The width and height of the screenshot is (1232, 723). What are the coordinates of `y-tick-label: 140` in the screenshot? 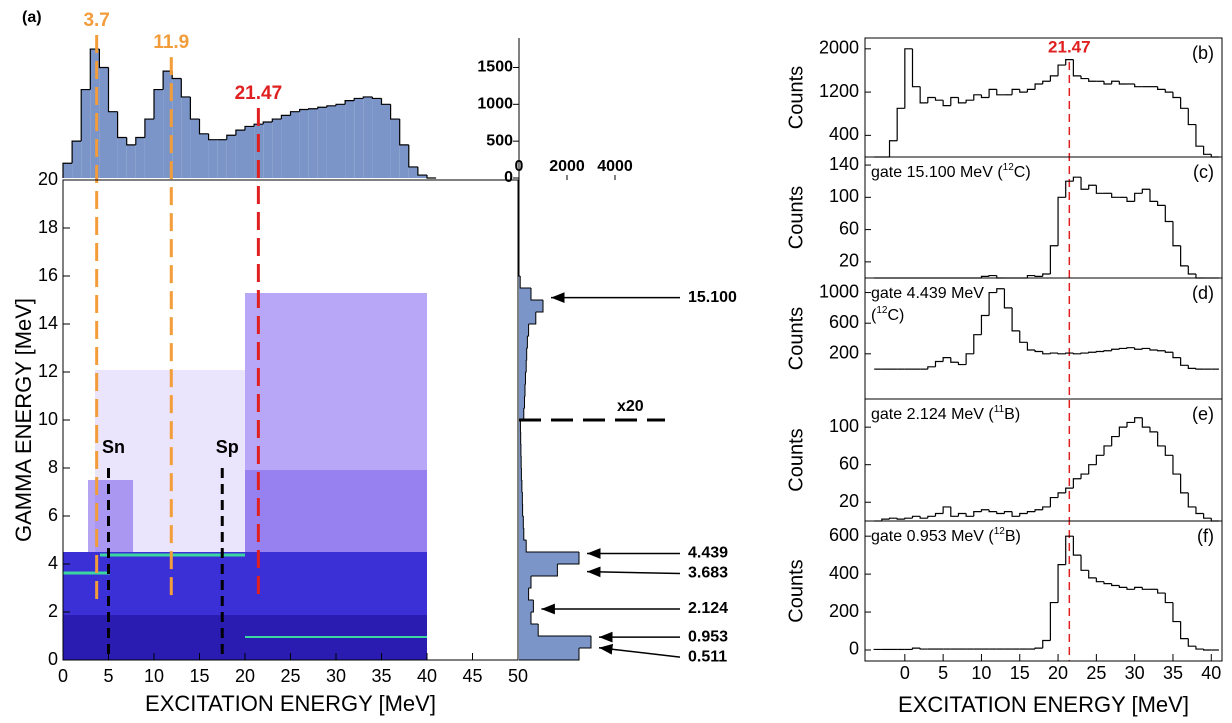 It's located at (844, 164).